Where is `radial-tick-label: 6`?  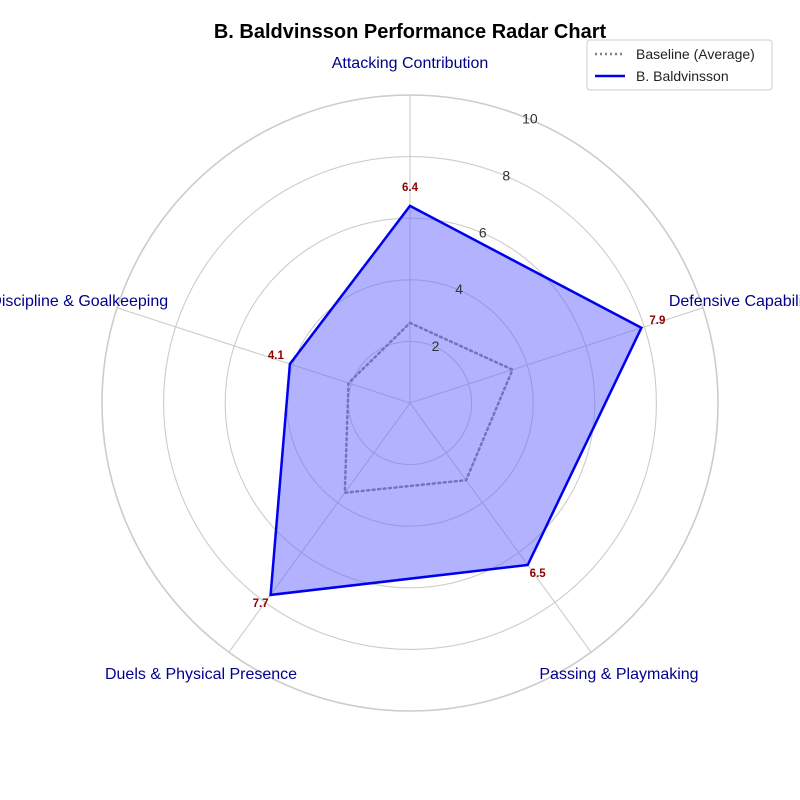
radial-tick-label: 6 is located at coordinates (483, 232).